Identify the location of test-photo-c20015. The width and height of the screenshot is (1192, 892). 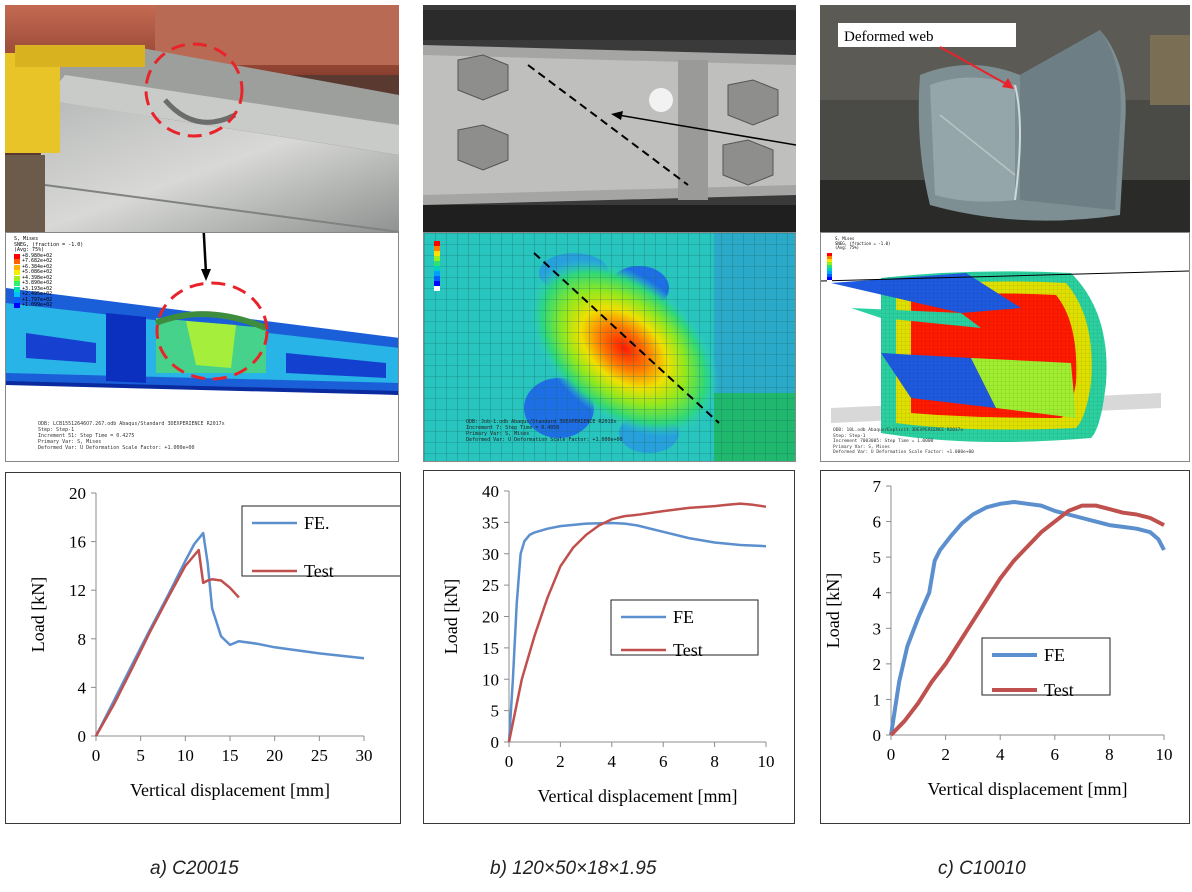
(202, 118).